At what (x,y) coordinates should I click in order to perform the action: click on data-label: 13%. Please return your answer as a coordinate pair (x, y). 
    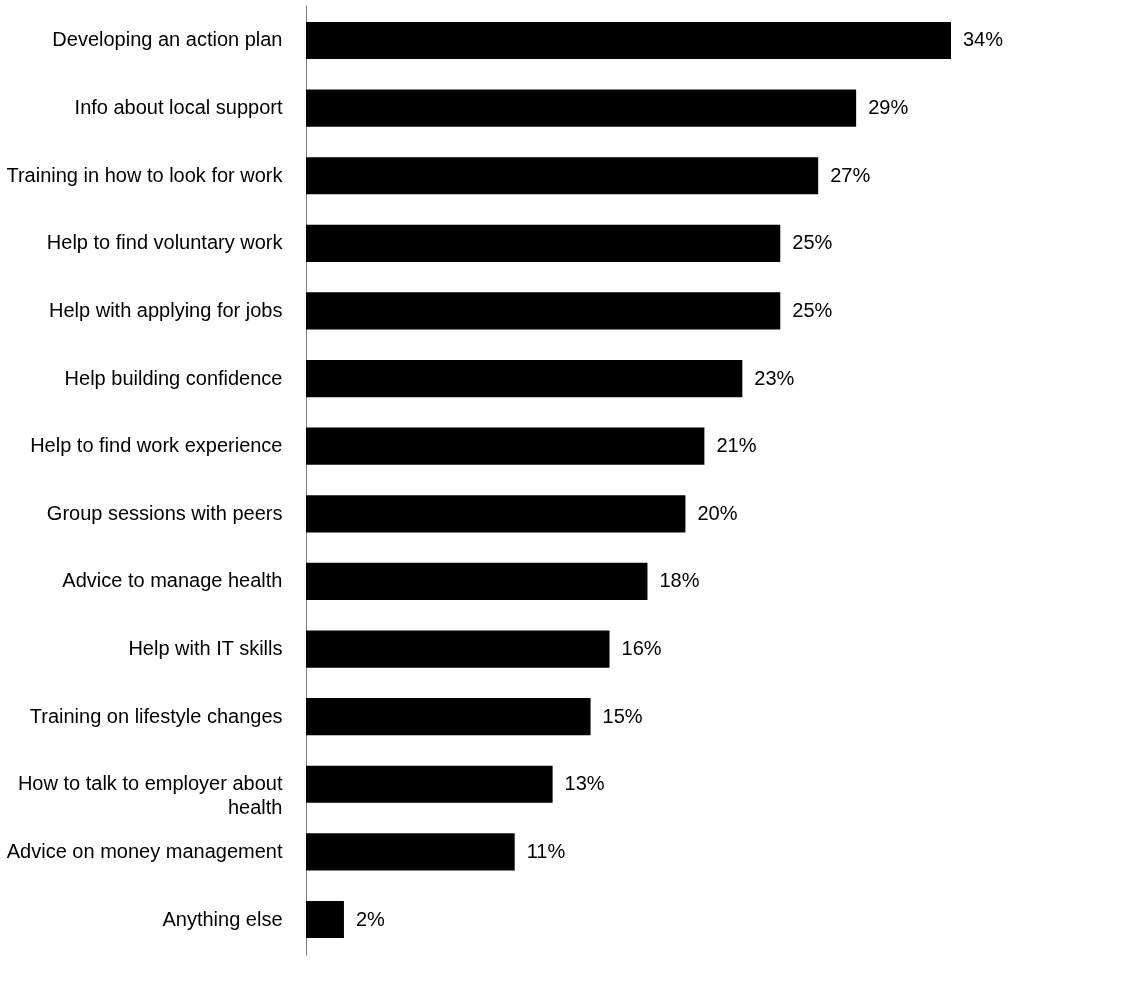
    Looking at the image, I should click on (584, 783).